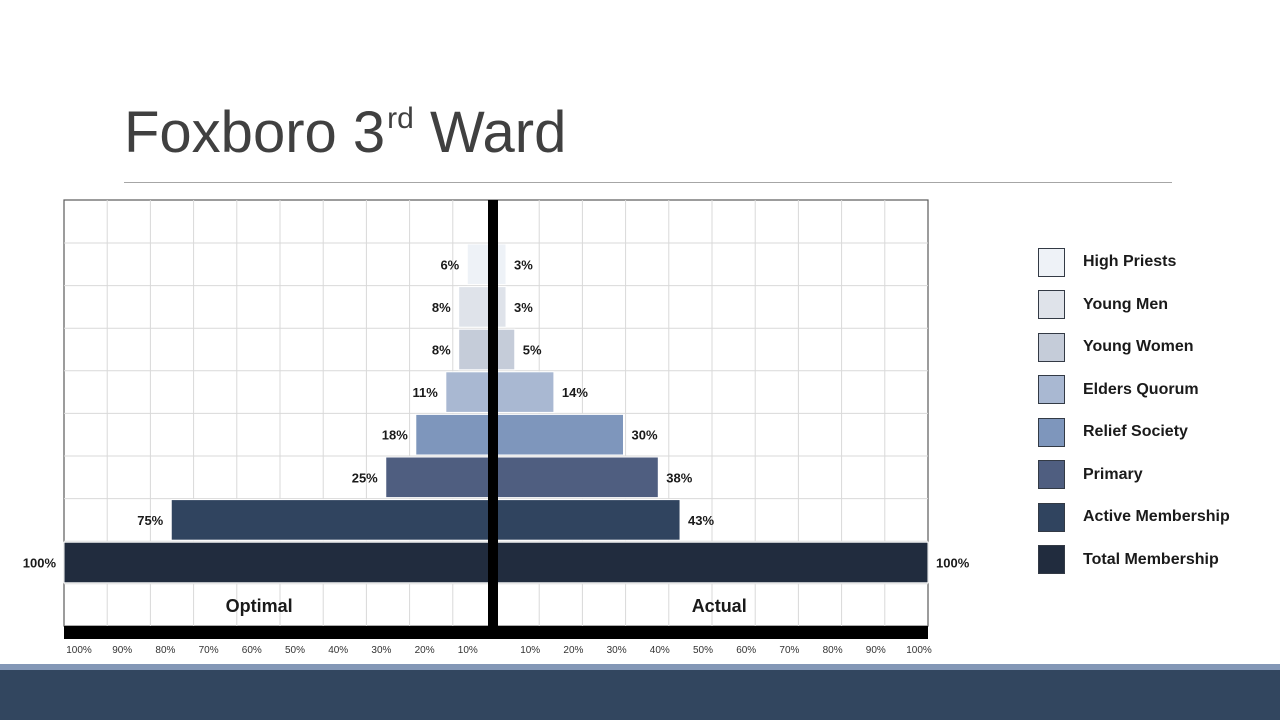 The width and height of the screenshot is (1280, 720). I want to click on legend-label: Young Women, so click(1138, 346).